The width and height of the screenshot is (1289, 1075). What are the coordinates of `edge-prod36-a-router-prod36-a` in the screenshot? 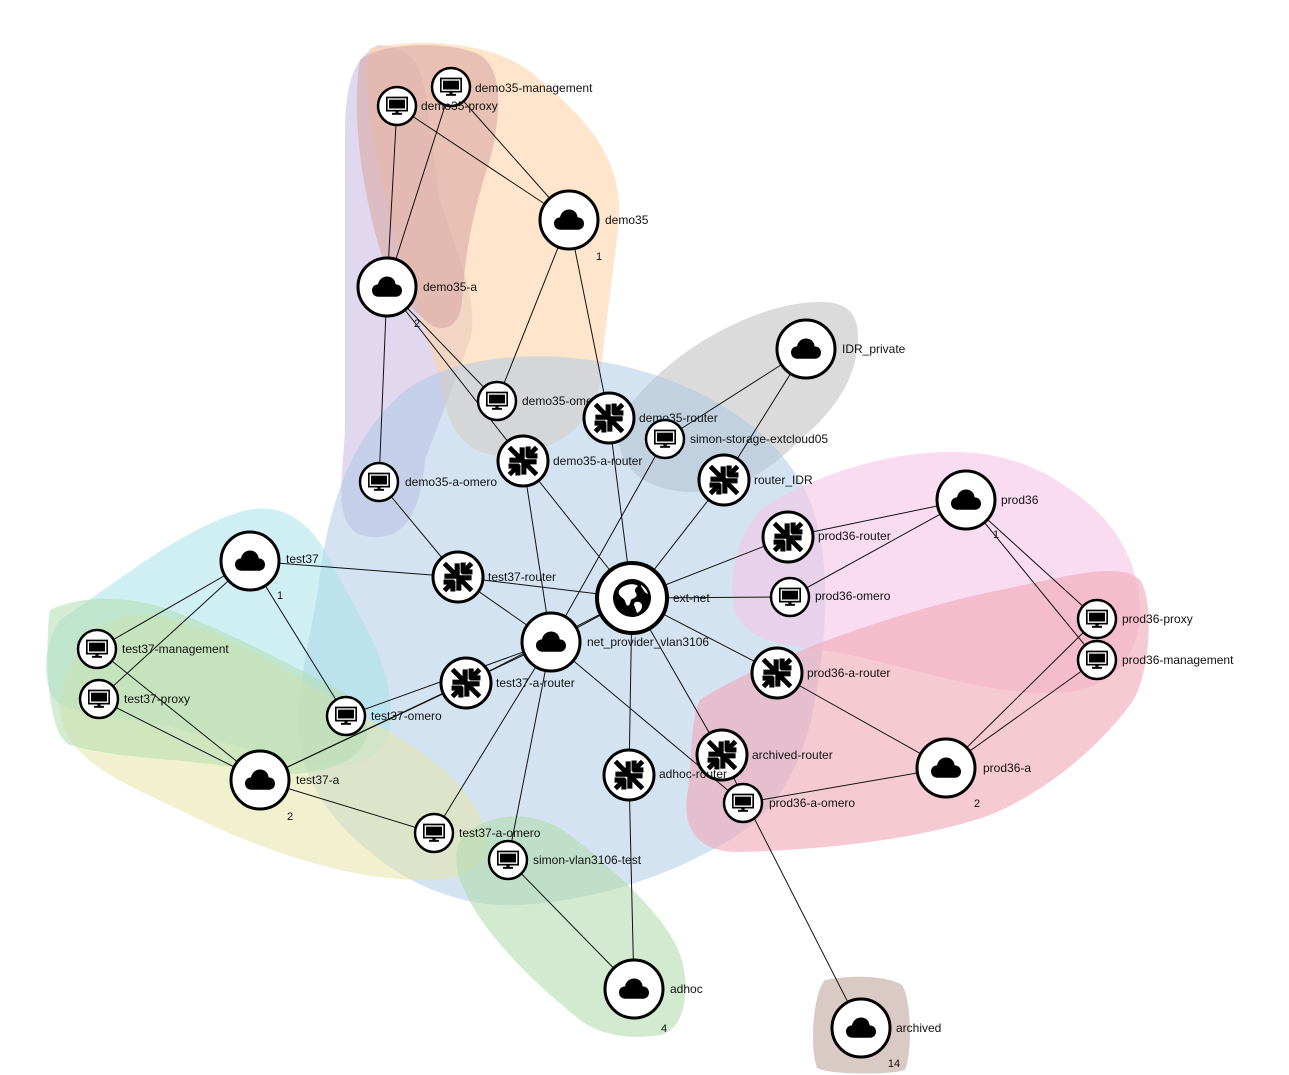 It's located at (861, 720).